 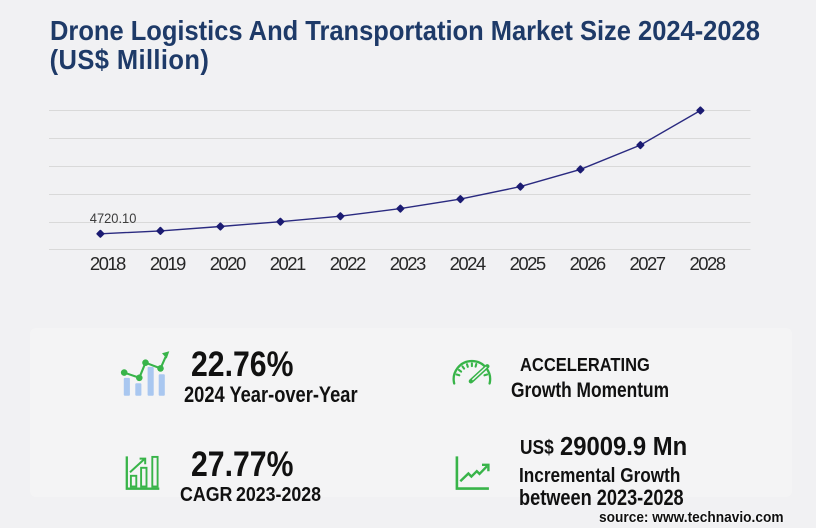 I want to click on svg-text: 2018, so click(x=108, y=263).